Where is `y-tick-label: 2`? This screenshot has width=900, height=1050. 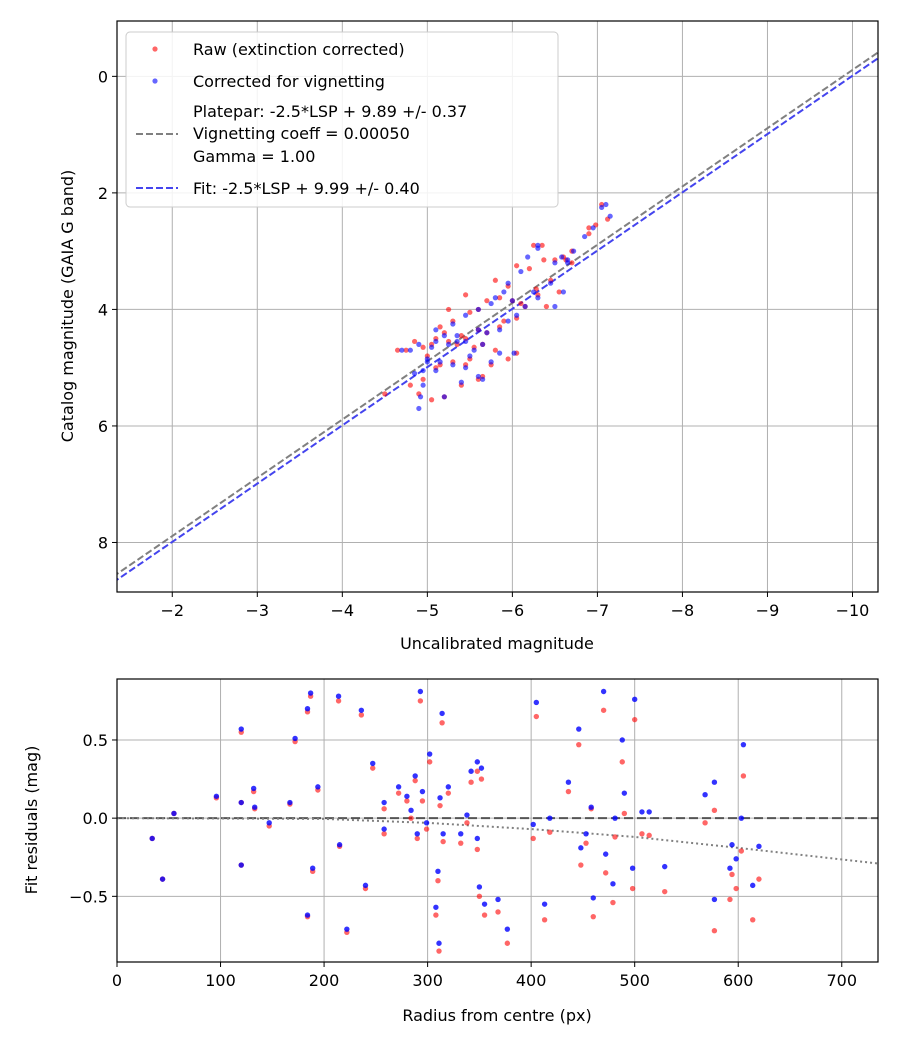
y-tick-label: 2 is located at coordinates (103, 193).